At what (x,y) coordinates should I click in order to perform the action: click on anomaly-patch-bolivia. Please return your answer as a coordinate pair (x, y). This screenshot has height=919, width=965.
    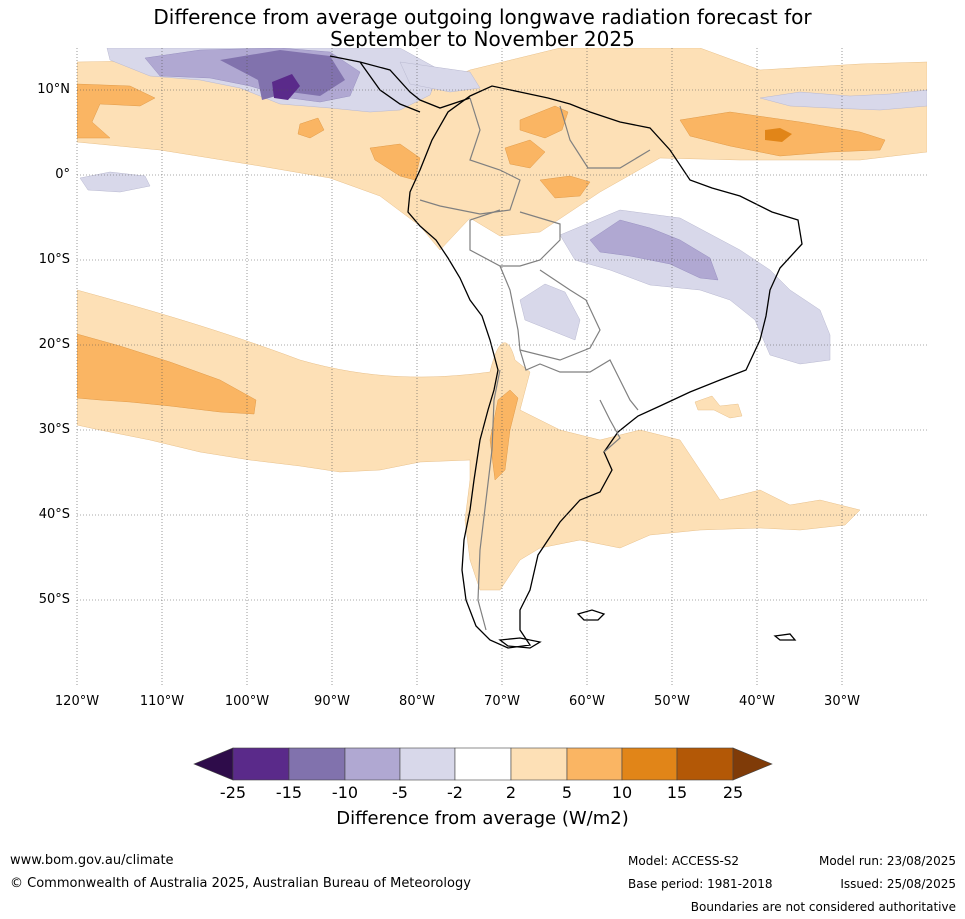
    Looking at the image, I should click on (550, 312).